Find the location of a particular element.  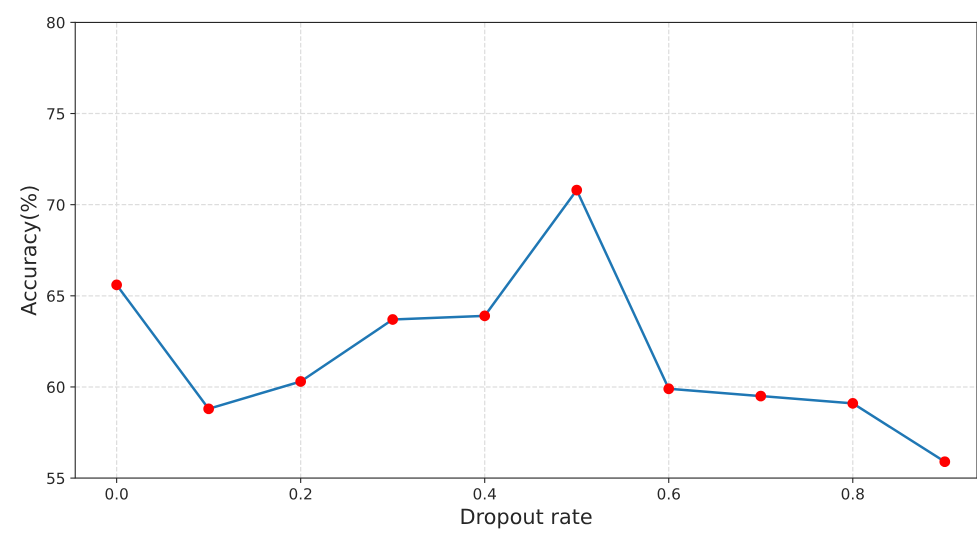

x-tick-label: 0.6 is located at coordinates (669, 494).